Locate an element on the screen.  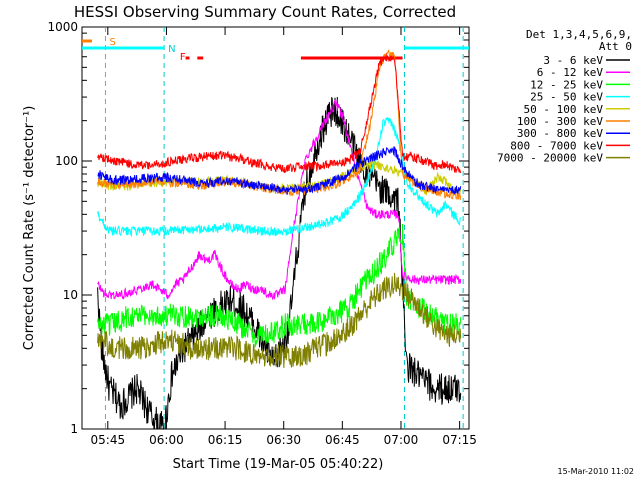
legend-entry: 25 - 50 keV is located at coordinates (566, 97).